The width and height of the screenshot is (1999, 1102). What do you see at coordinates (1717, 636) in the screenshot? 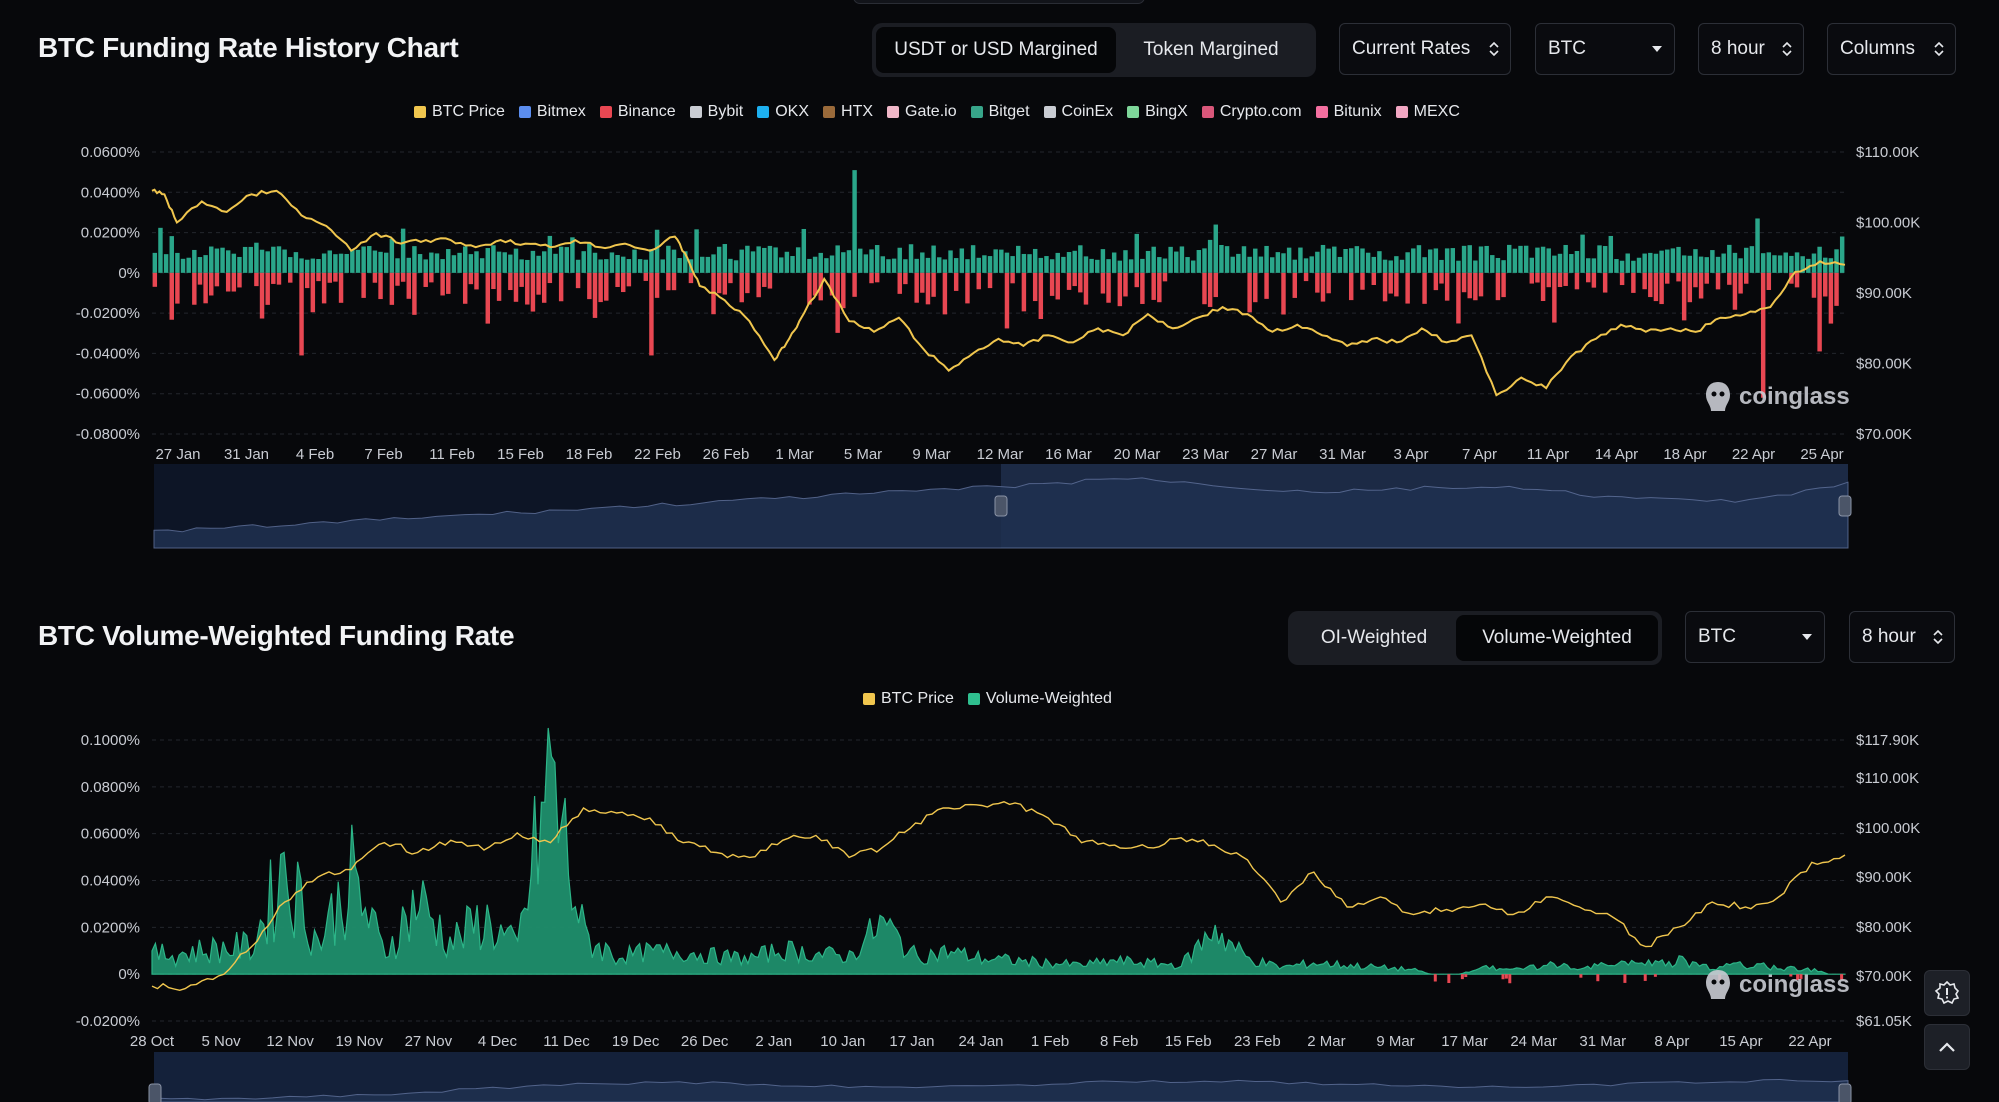
I see `coin-select-2-value: BTC` at bounding box center [1717, 636].